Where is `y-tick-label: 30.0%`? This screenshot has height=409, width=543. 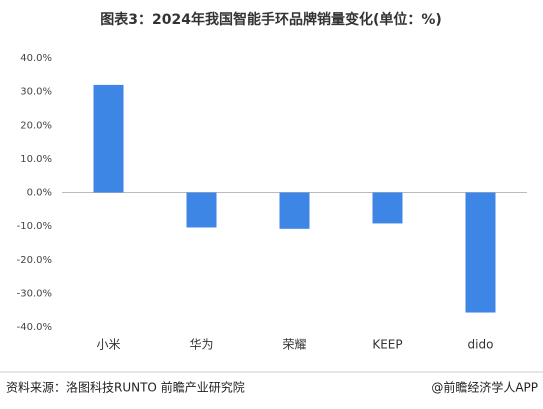
y-tick-label: 30.0% is located at coordinates (36, 92).